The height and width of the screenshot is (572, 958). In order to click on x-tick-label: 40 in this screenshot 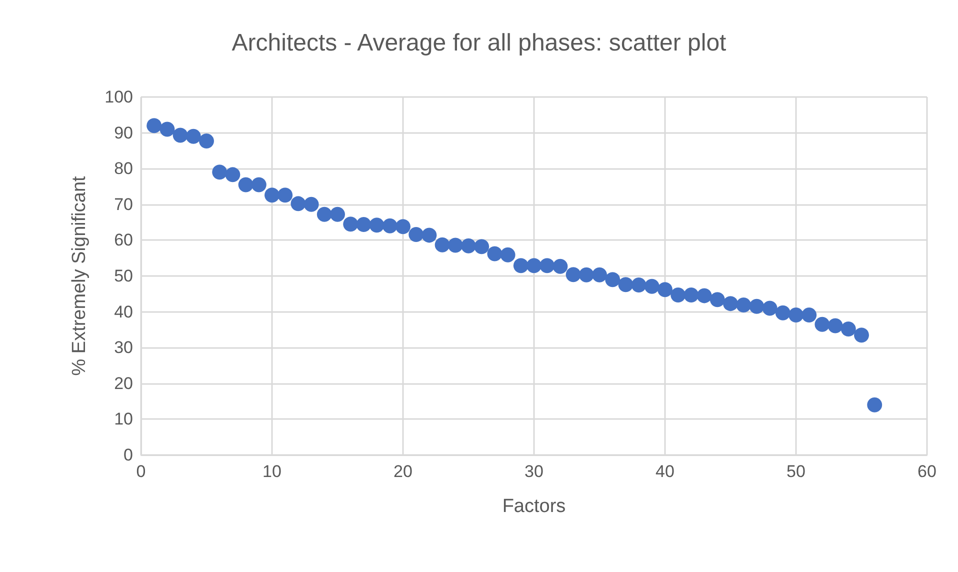, I will do `click(665, 471)`.